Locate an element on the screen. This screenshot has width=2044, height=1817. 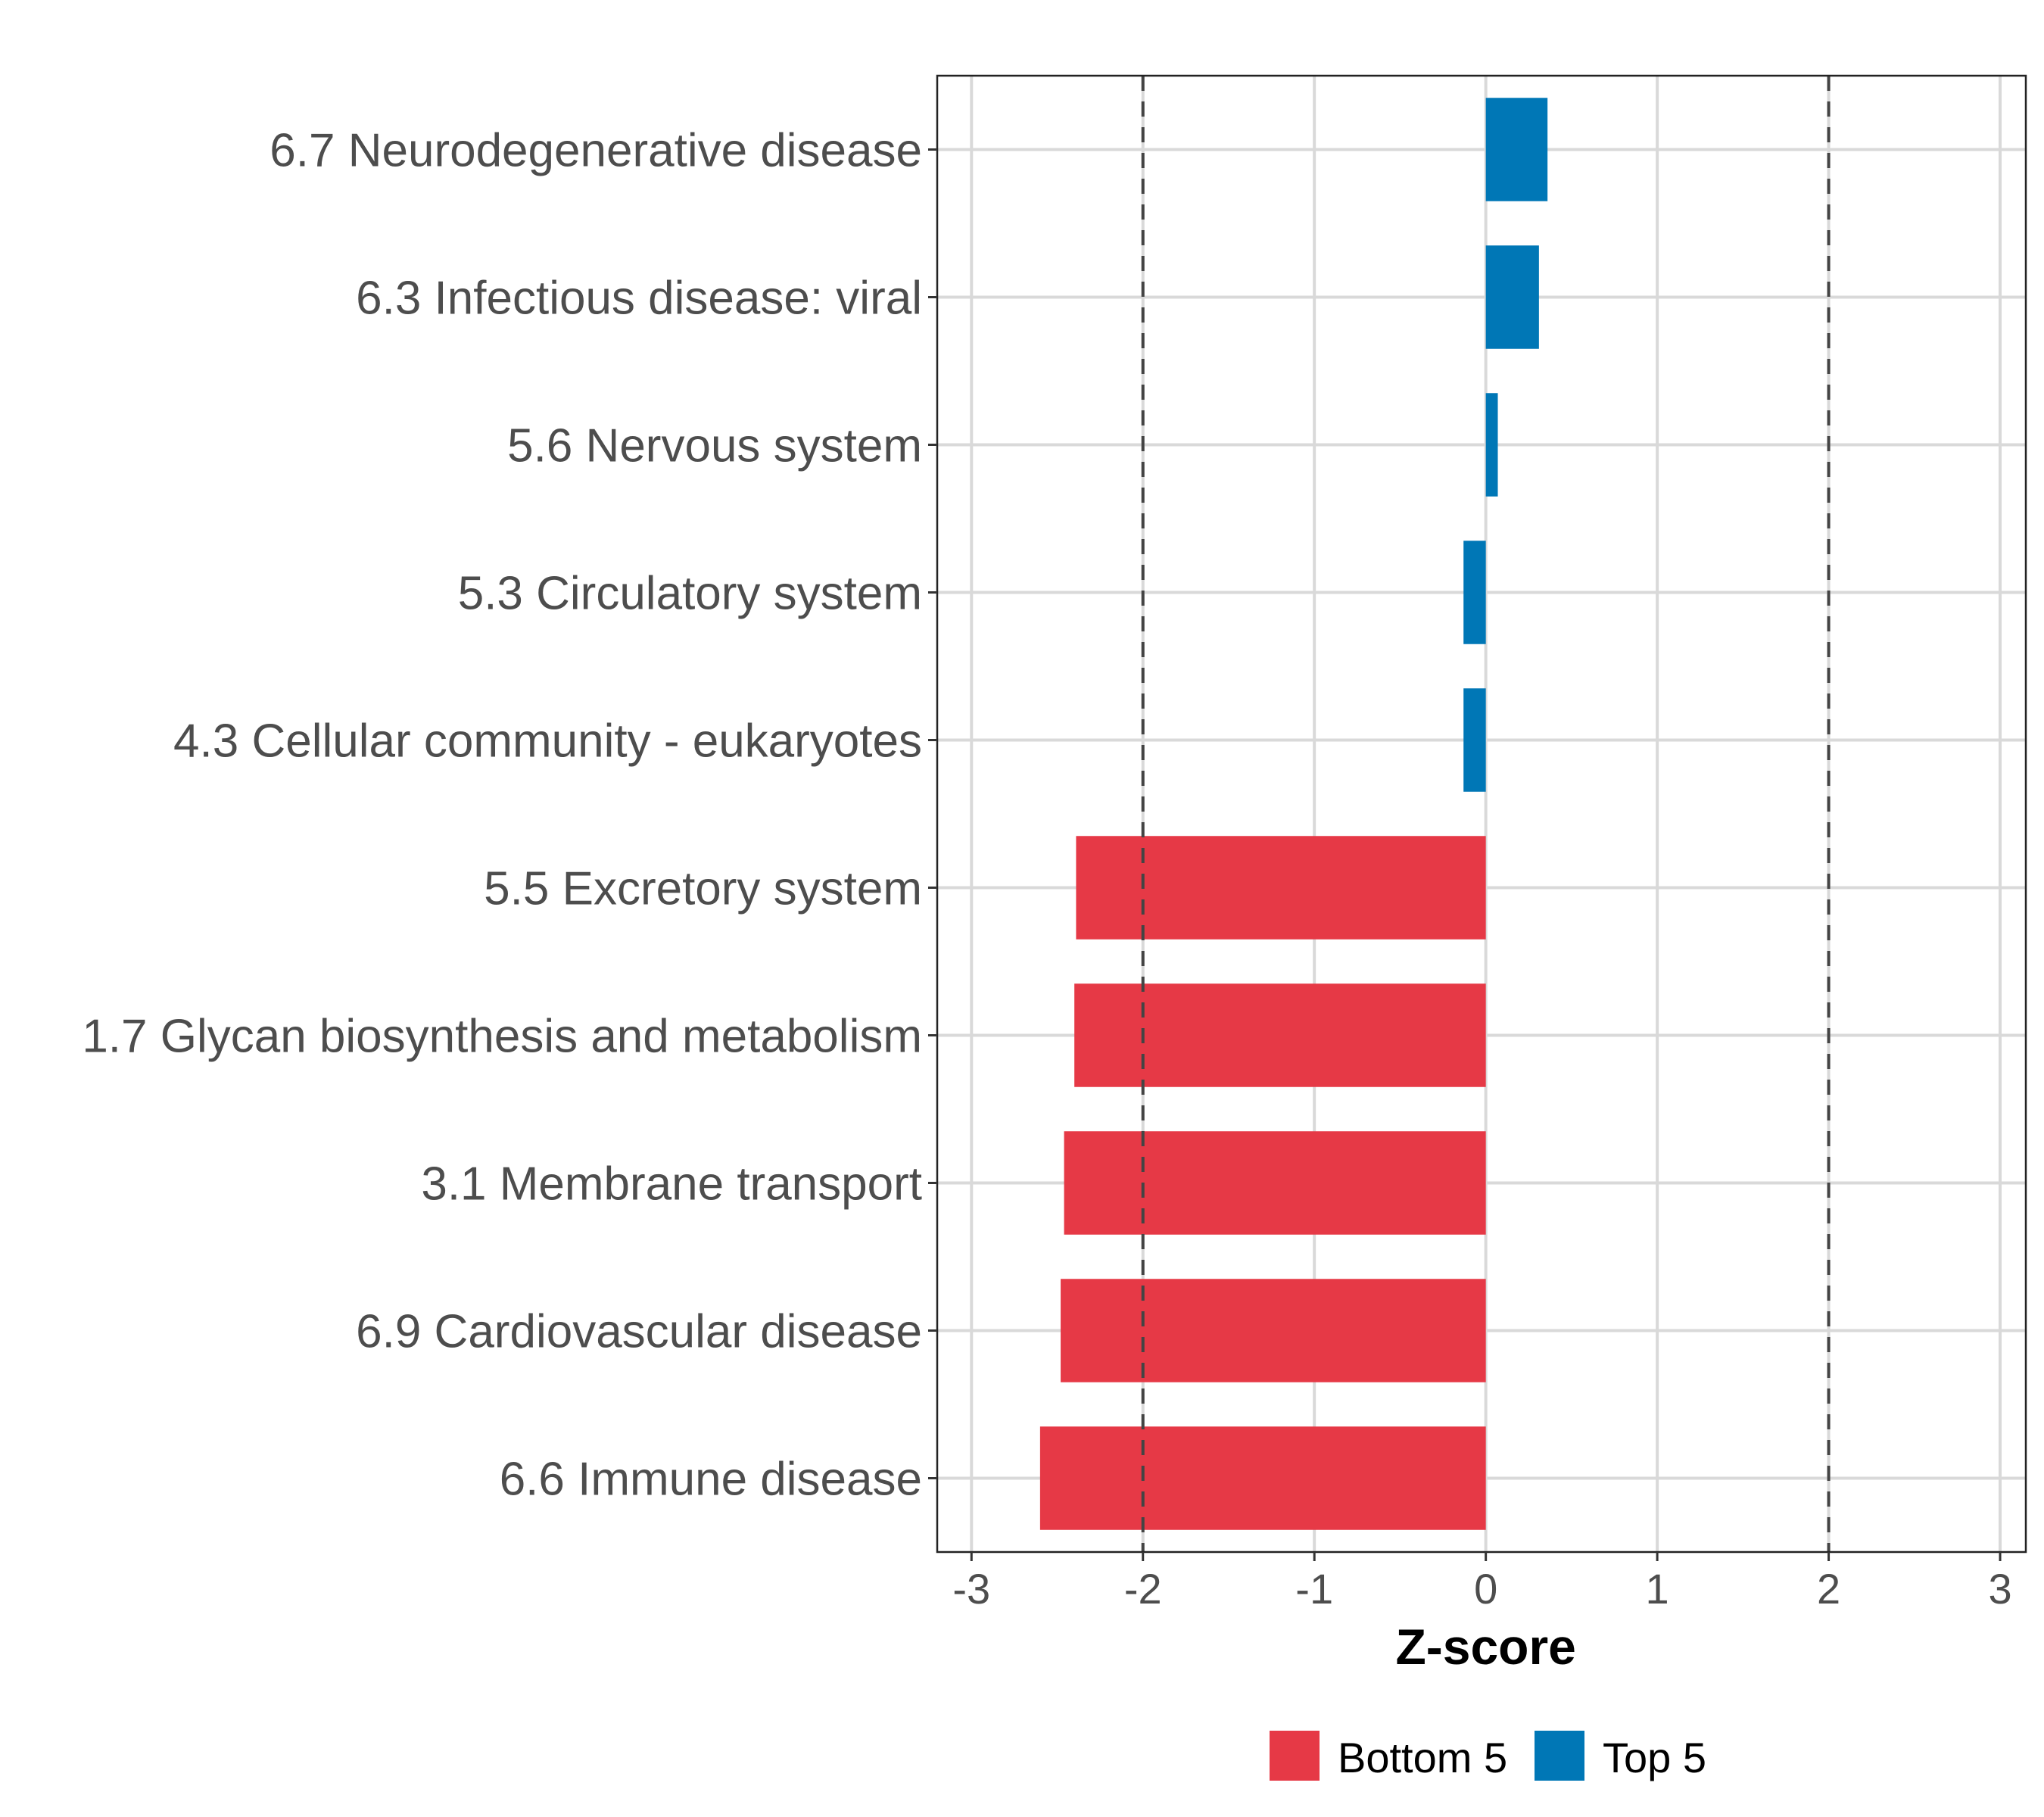
x-axis-title: Z-score is located at coordinates (1485, 1647).